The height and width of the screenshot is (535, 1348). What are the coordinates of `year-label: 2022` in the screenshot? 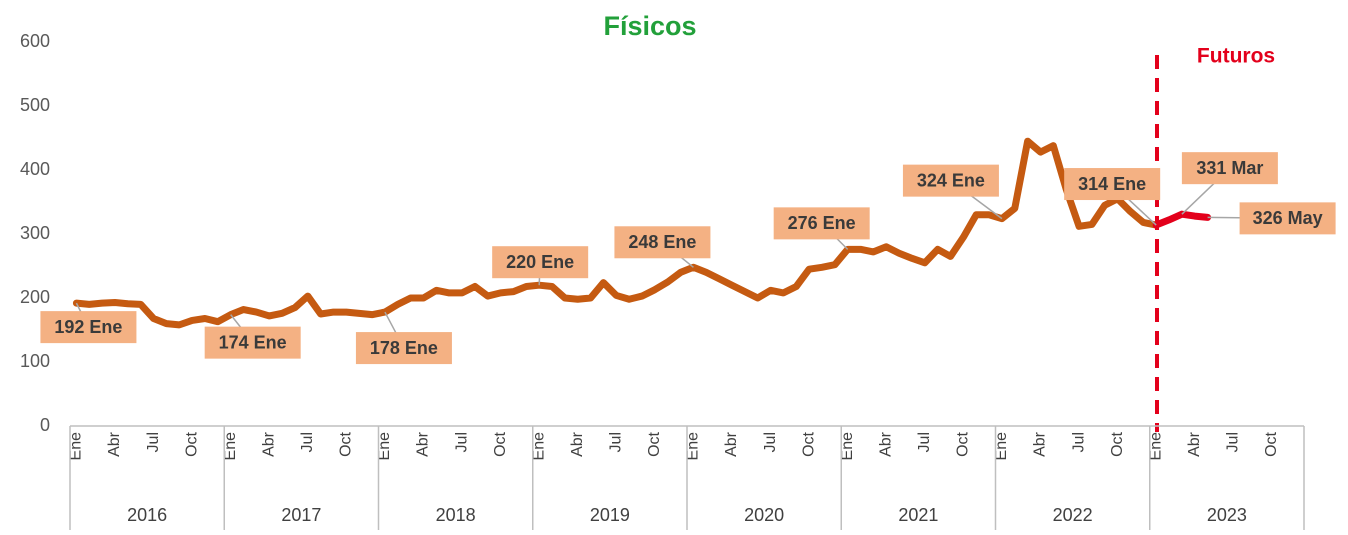 It's located at (1073, 515).